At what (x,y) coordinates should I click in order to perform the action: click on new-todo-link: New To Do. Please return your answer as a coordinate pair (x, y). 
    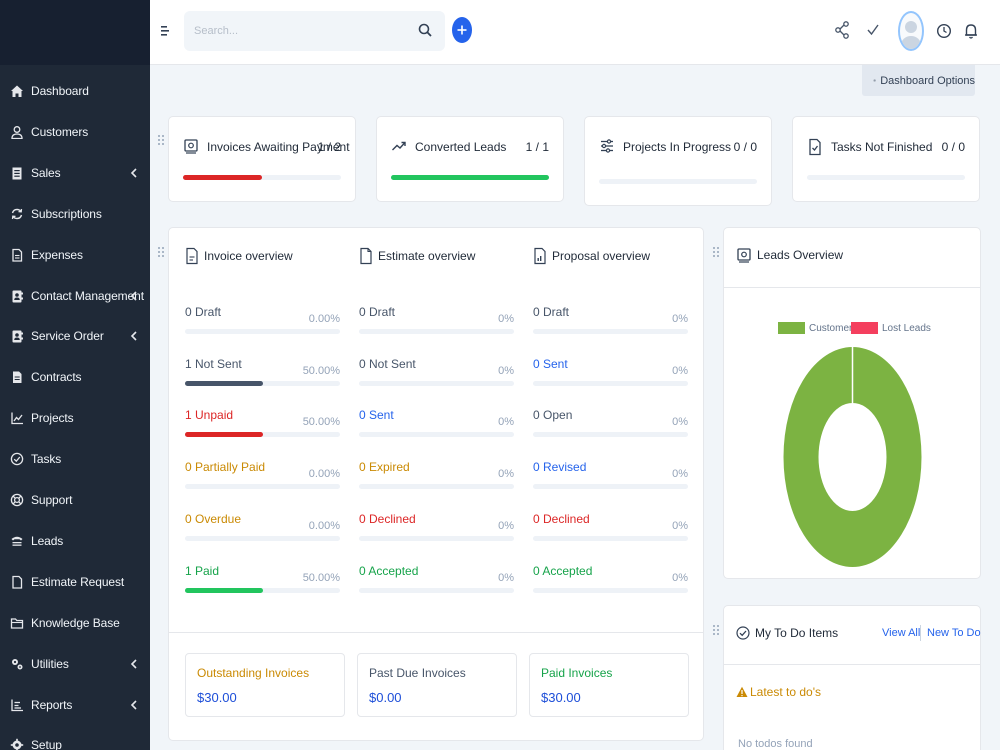
    Looking at the image, I should click on (954, 633).